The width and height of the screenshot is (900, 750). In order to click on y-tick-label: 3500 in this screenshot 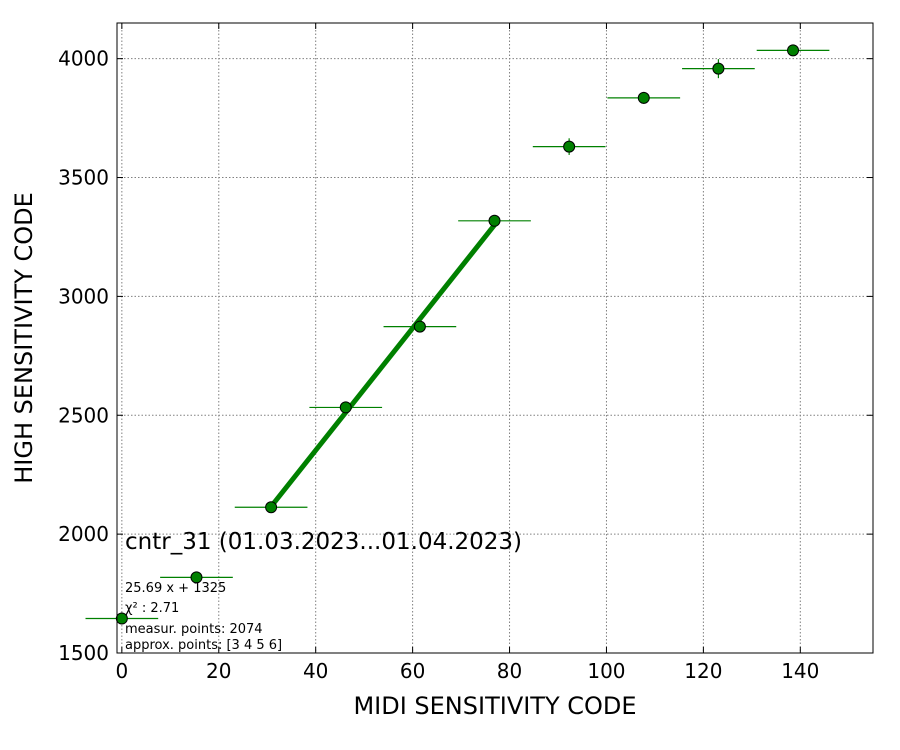, I will do `click(83, 178)`.